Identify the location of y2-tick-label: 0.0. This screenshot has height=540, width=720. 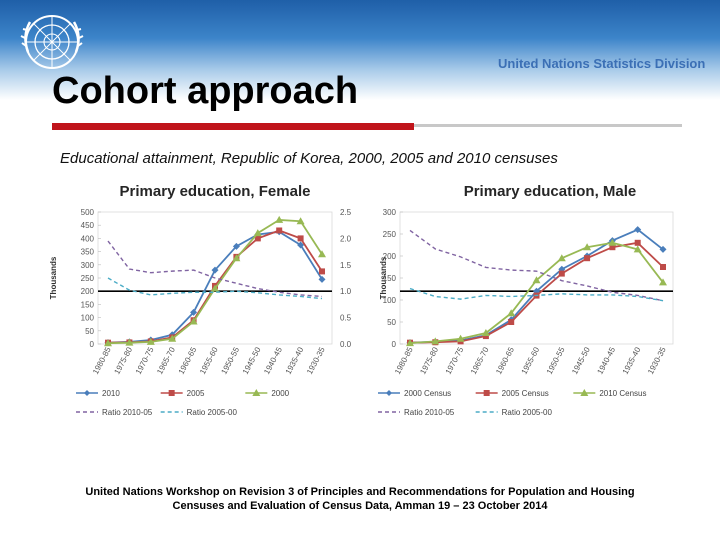
(346, 344).